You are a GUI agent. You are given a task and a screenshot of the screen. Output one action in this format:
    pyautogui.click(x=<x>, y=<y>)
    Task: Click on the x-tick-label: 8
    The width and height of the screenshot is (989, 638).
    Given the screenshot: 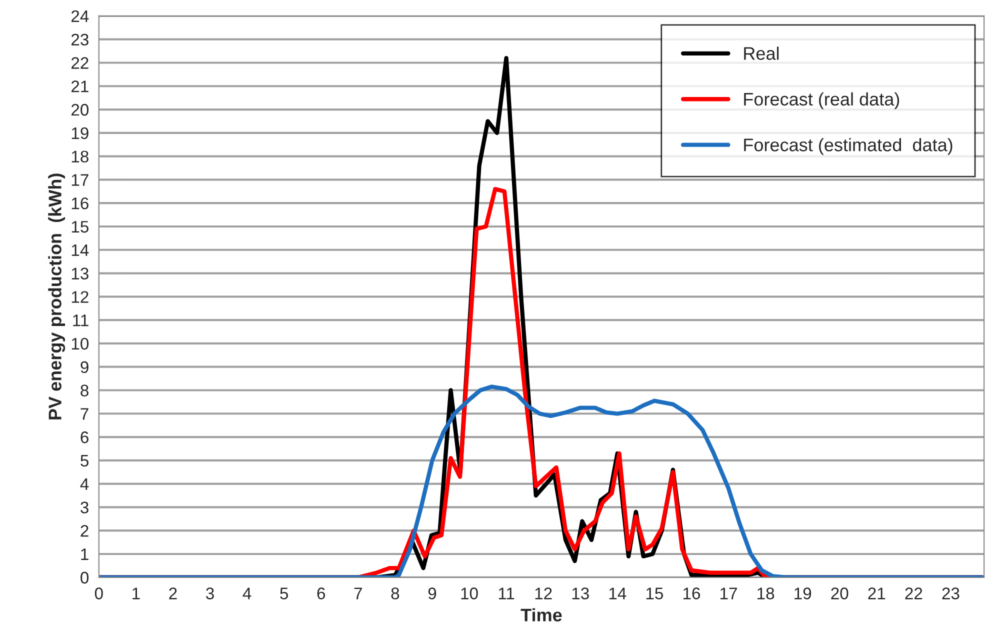 What is the action you would take?
    pyautogui.click(x=395, y=594)
    